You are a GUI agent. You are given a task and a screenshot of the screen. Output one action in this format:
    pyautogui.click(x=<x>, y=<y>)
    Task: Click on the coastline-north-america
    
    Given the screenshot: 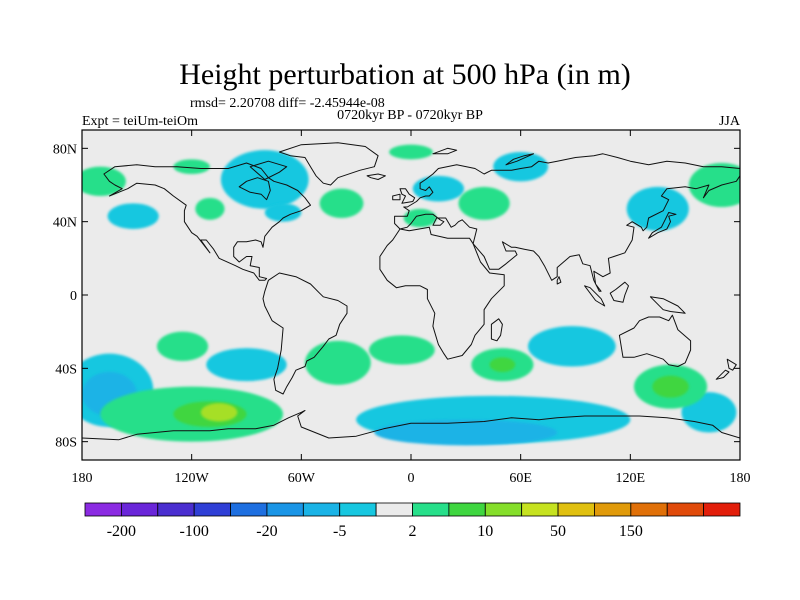 What is the action you would take?
    pyautogui.click(x=207, y=221)
    